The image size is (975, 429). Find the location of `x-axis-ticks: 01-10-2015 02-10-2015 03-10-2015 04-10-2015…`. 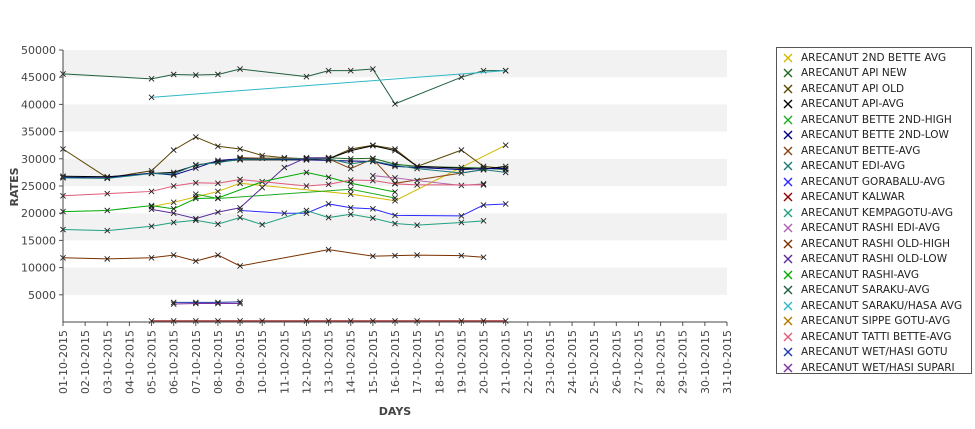

x-axis-ticks: 01-10-2015 02-10-2015 03-10-2015 04-10-2015… is located at coordinates (395, 358).